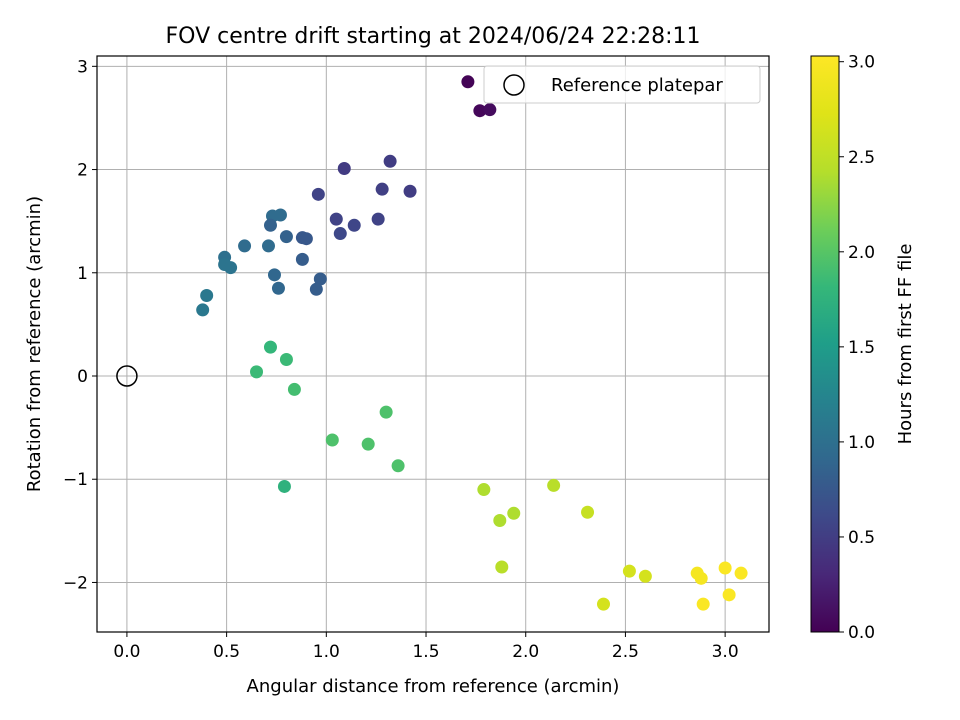 The width and height of the screenshot is (960, 720). What do you see at coordinates (326, 652) in the screenshot?
I see `x-tick-label: 1.0` at bounding box center [326, 652].